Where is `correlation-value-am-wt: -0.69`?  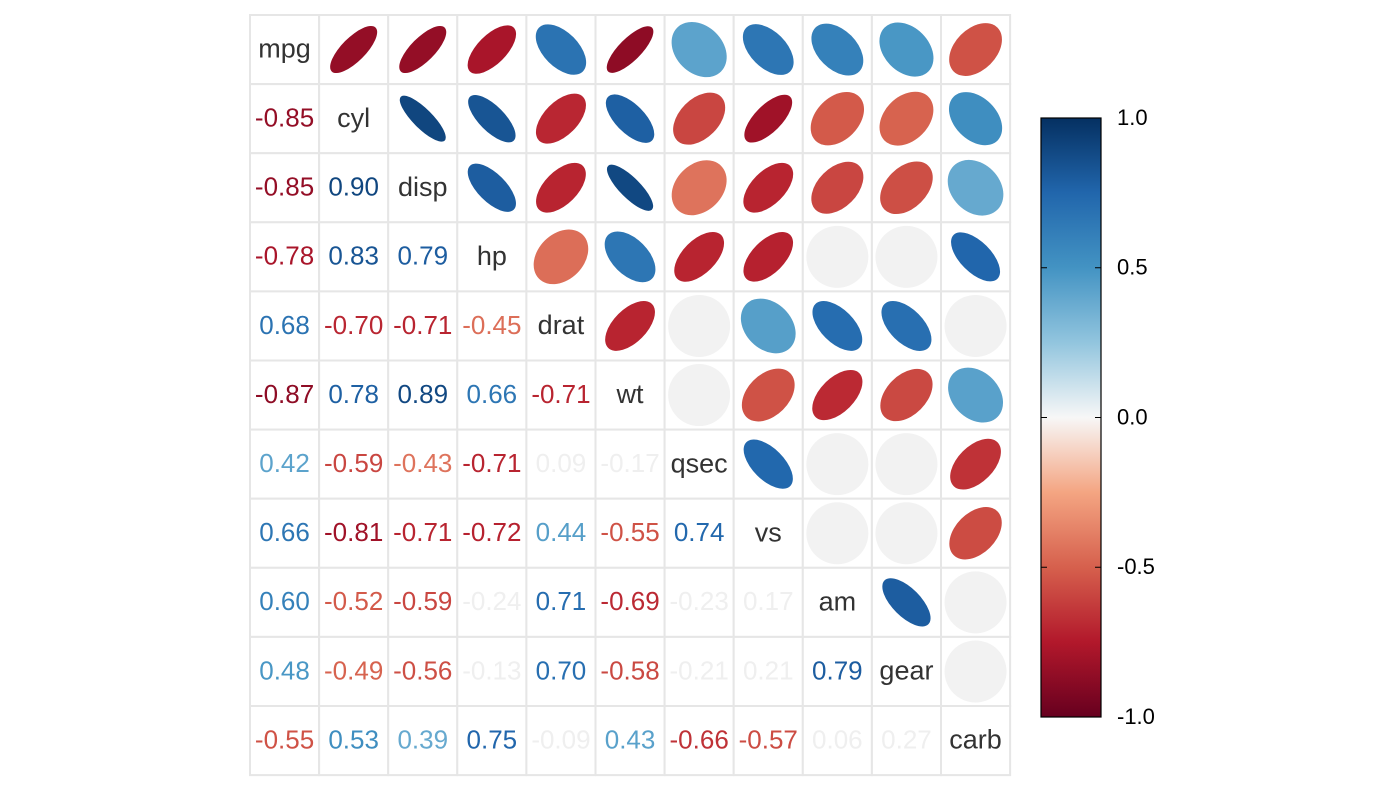 correlation-value-am-wt: -0.69 is located at coordinates (629, 601).